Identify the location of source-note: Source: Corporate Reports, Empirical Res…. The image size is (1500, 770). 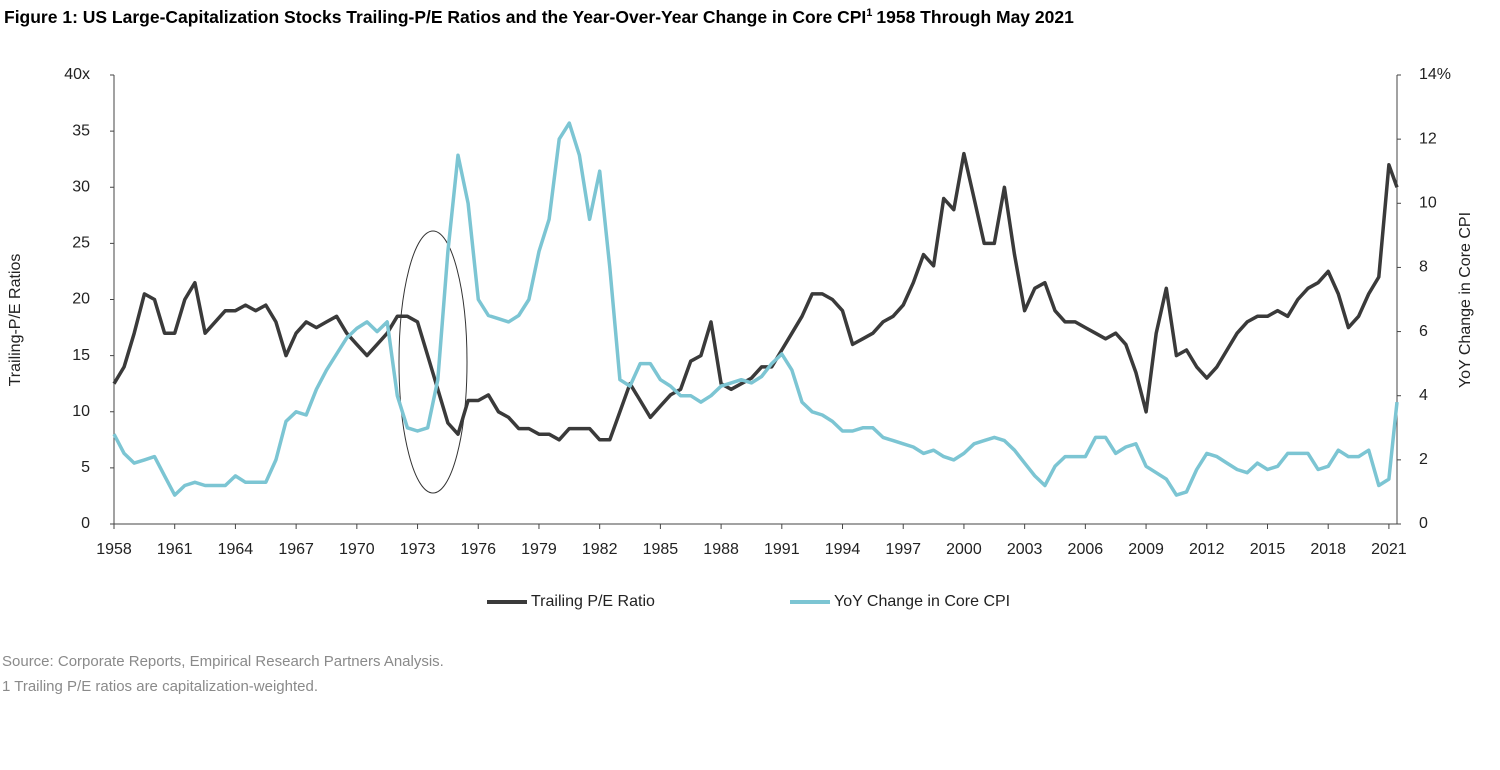
(223, 661).